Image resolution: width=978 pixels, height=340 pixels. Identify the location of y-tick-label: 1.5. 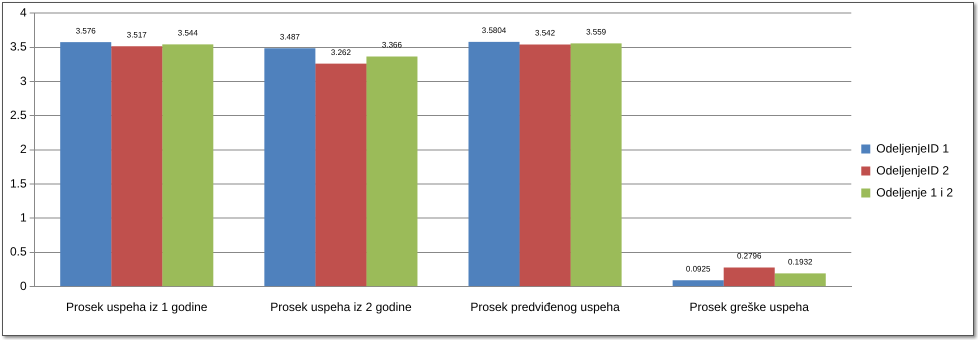
(18, 183).